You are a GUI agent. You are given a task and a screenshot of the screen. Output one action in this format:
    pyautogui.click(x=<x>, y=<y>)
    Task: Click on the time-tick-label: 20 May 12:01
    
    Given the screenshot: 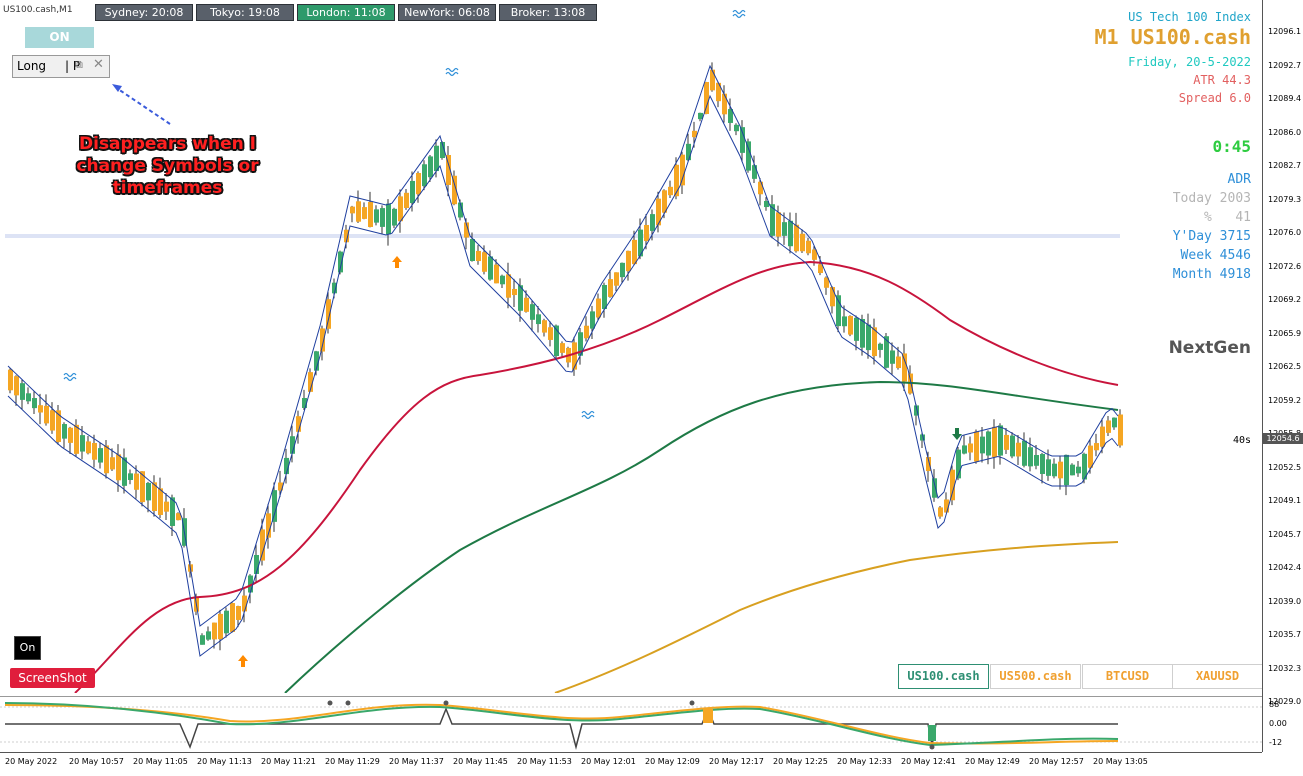 What is the action you would take?
    pyautogui.click(x=608, y=761)
    